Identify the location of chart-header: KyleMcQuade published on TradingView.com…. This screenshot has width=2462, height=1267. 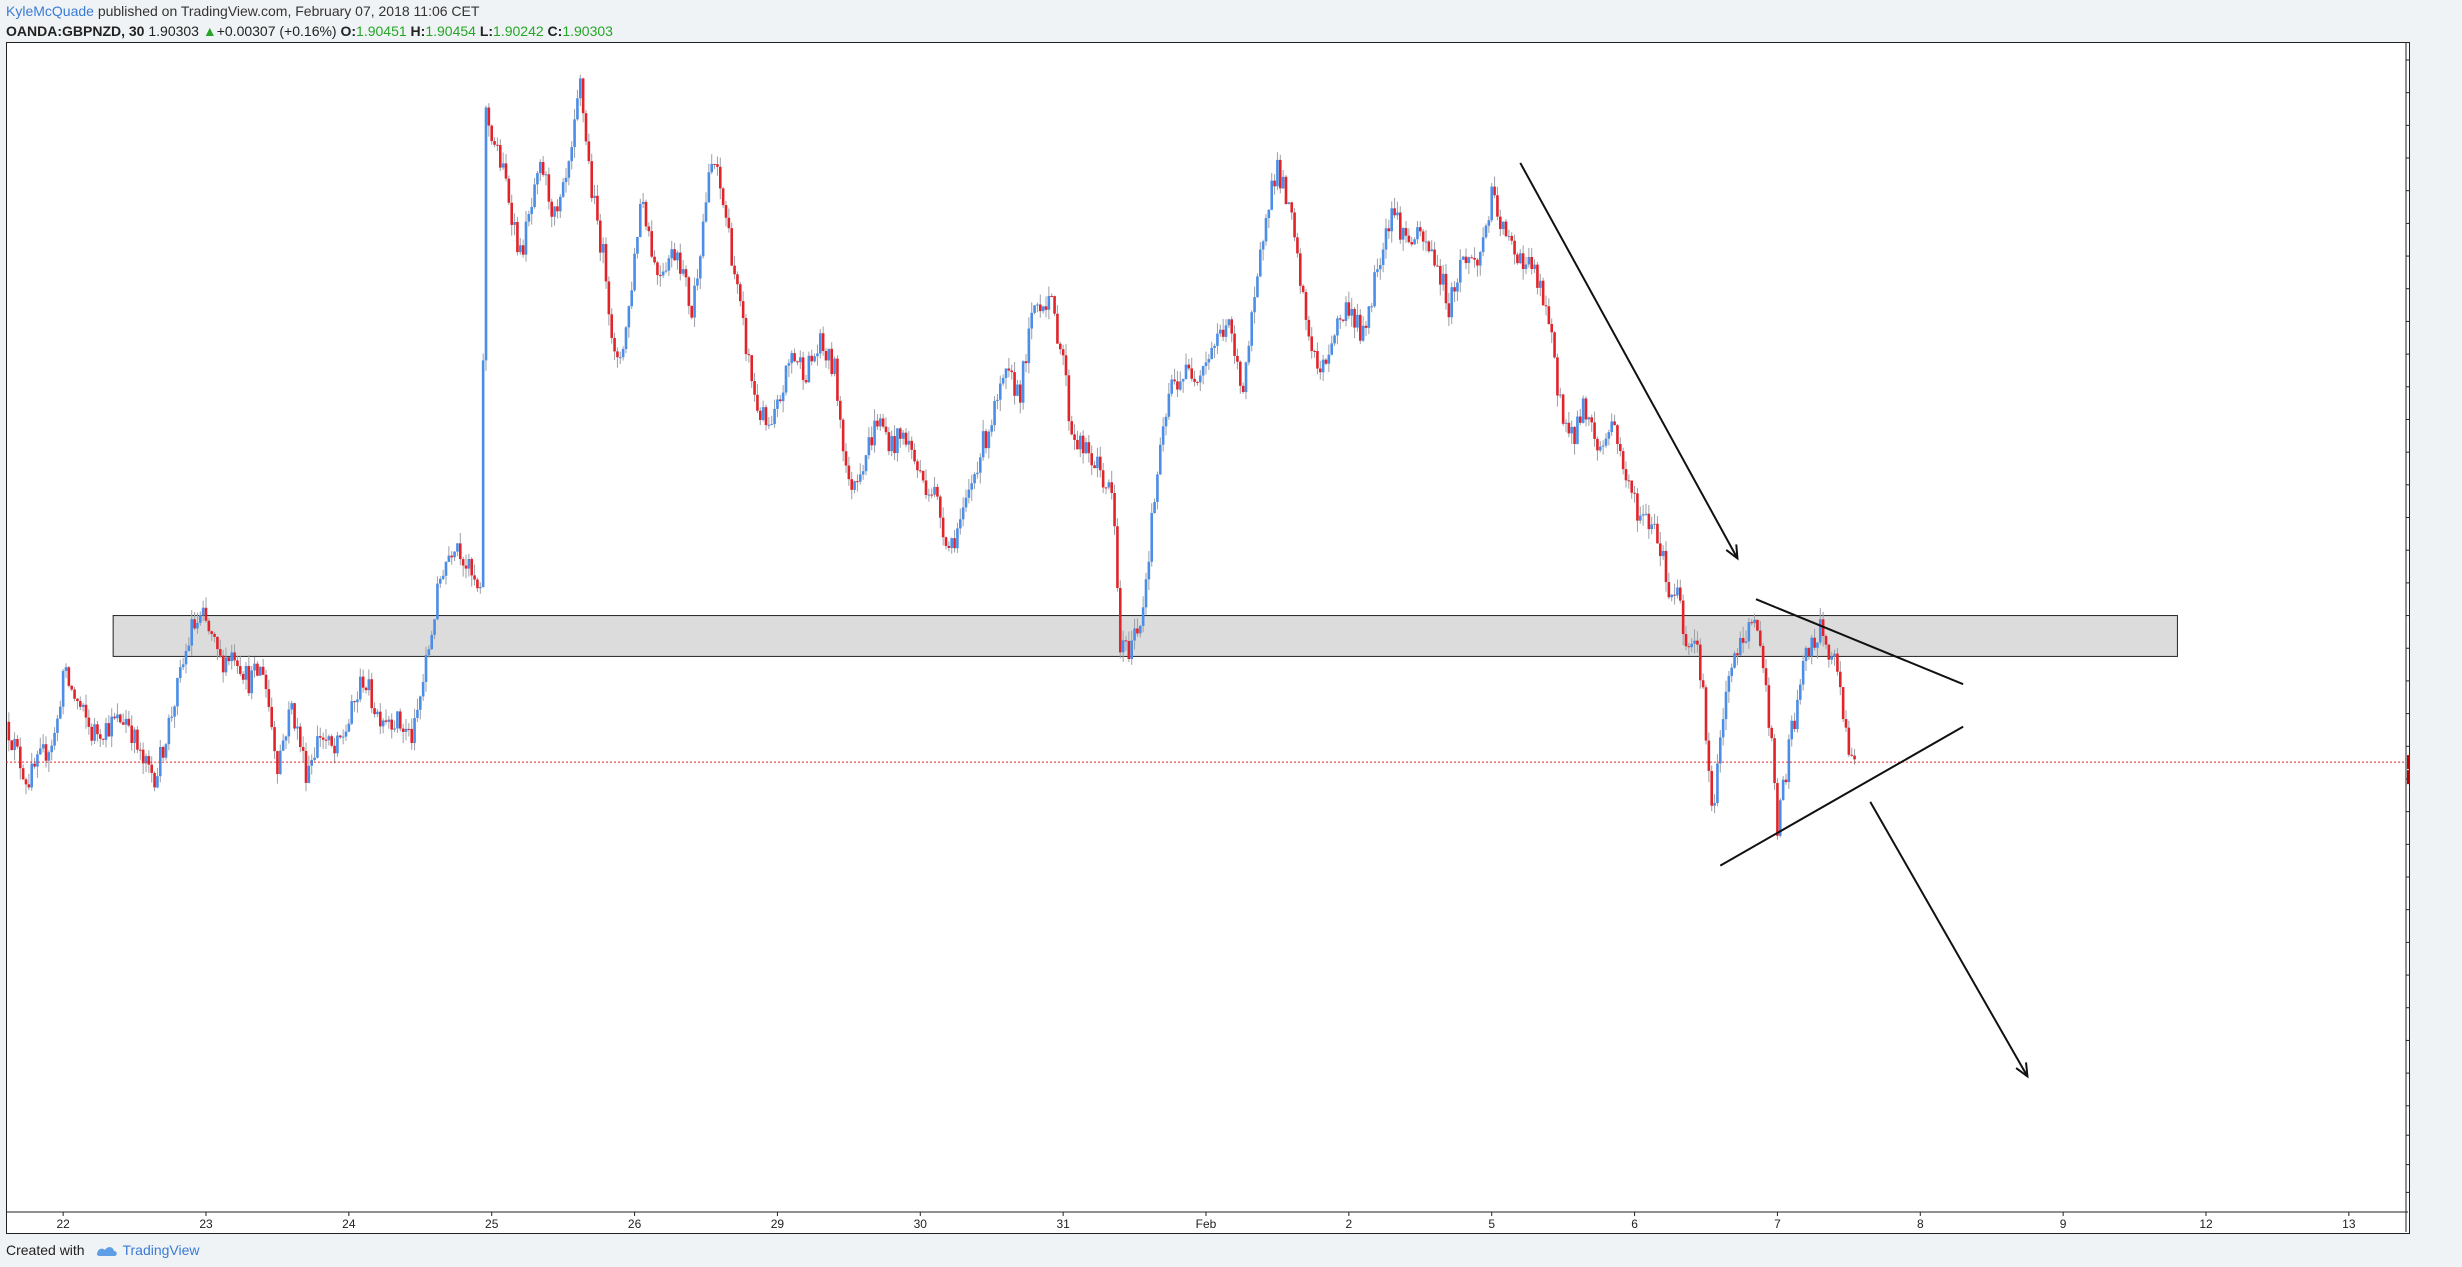
(1231, 20).